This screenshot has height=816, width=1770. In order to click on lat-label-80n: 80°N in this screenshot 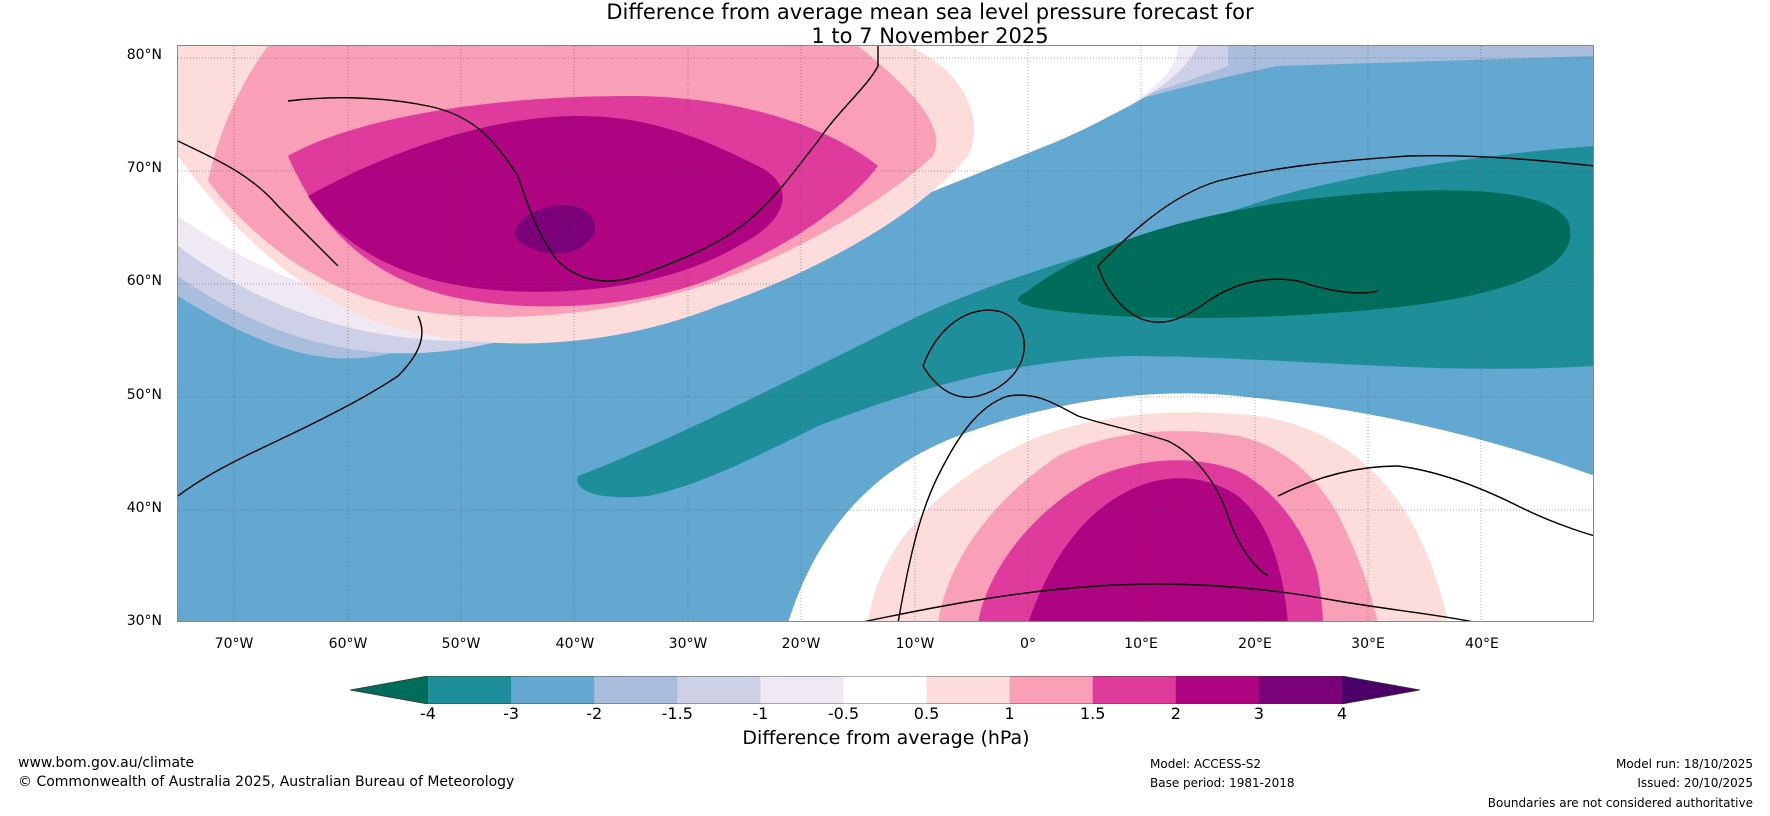, I will do `click(144, 55)`.